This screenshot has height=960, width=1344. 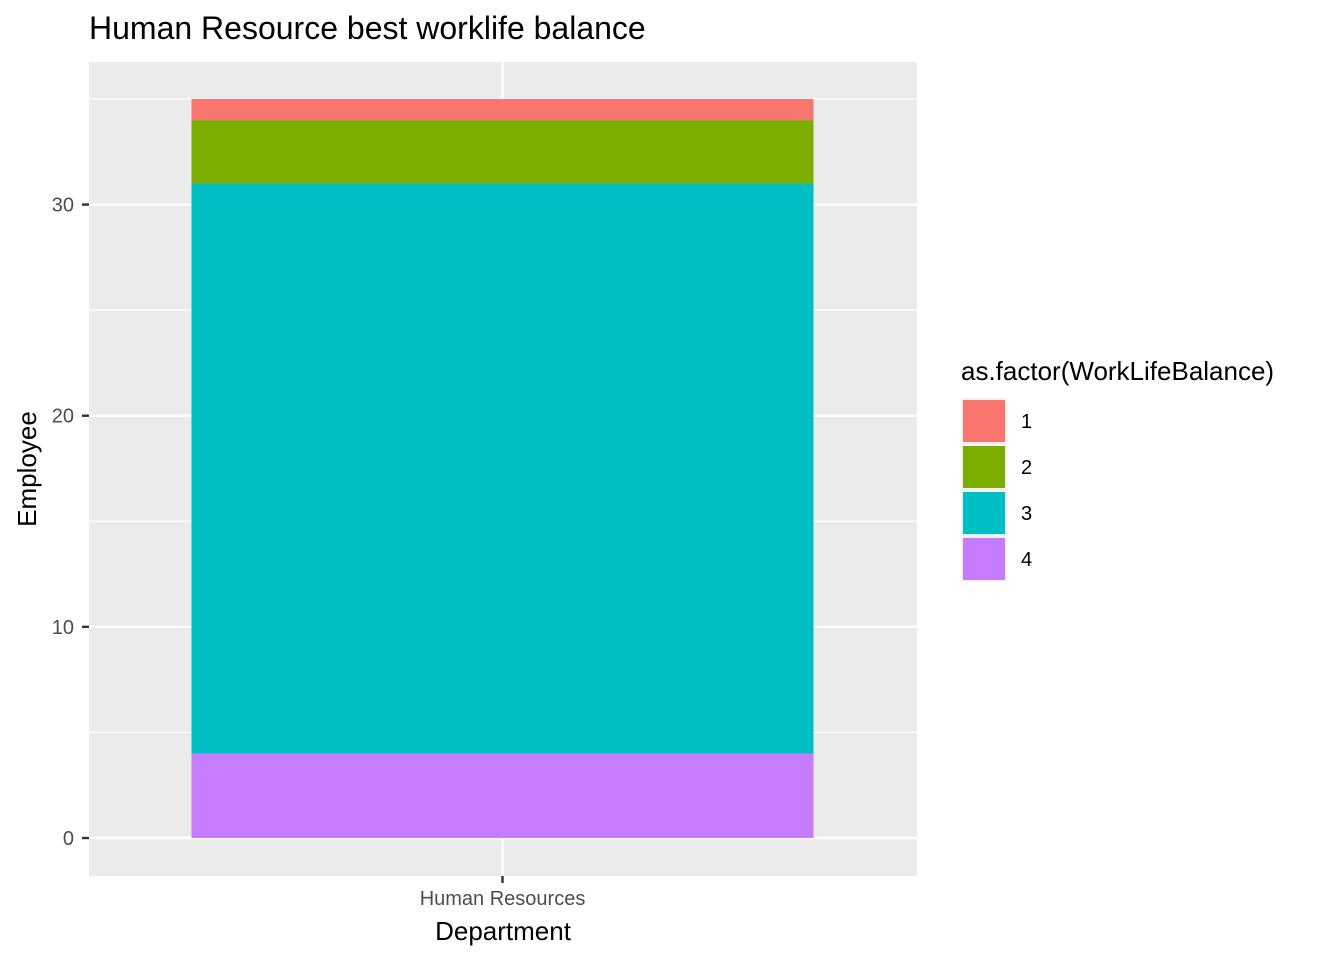 What do you see at coordinates (1026, 422) in the screenshot?
I see `legend-label: 1` at bounding box center [1026, 422].